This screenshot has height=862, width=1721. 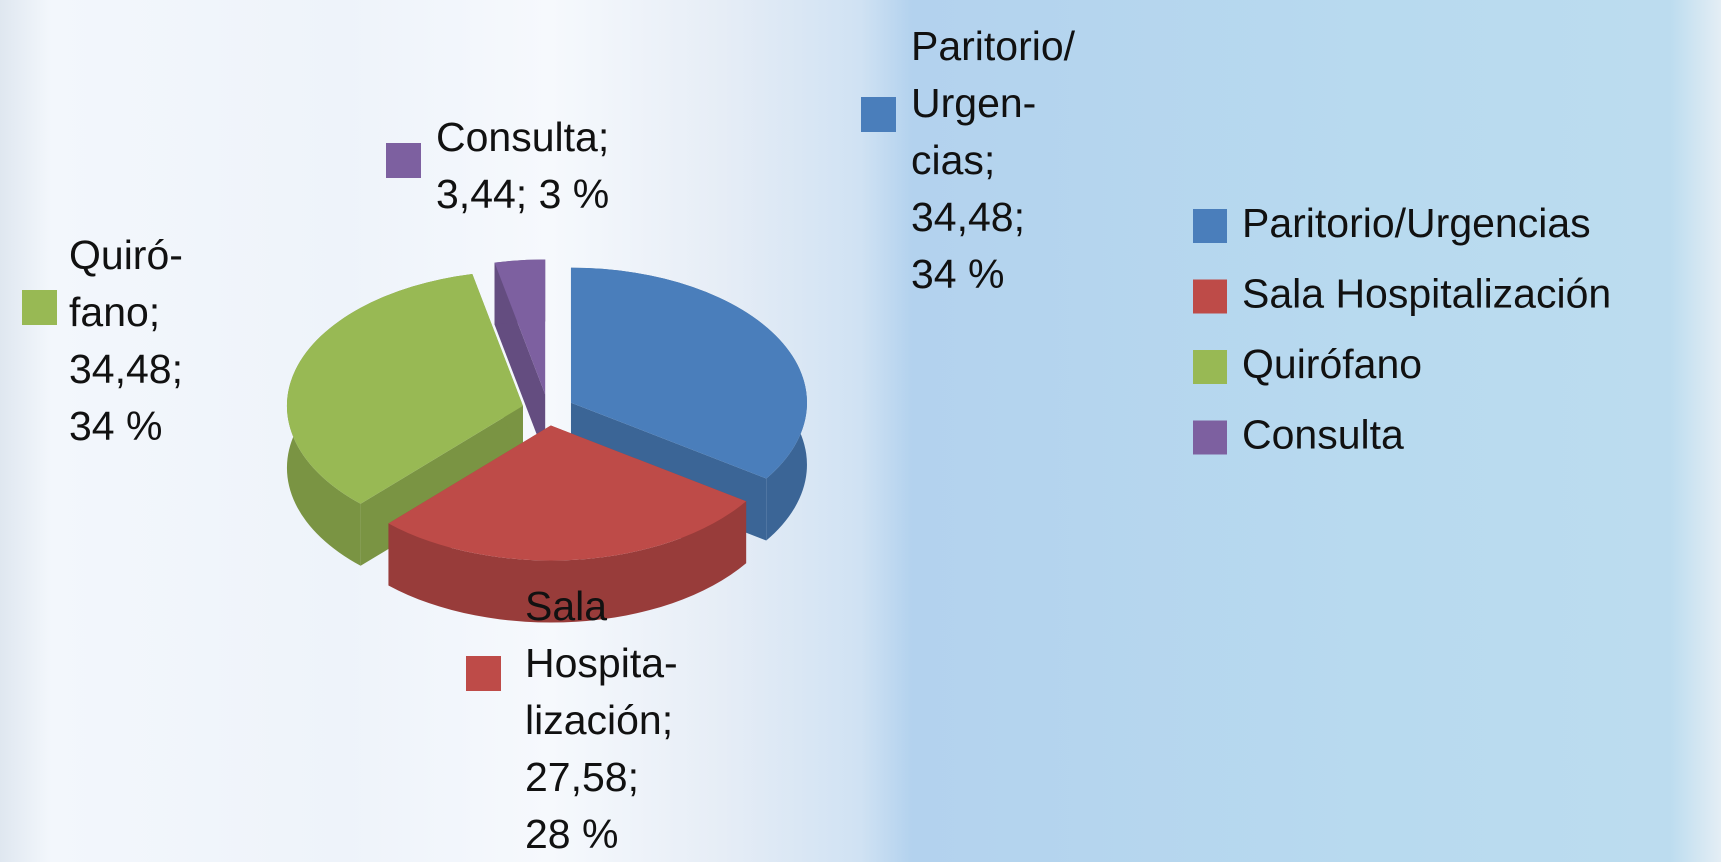 I want to click on data-label: Consulta; 3,44; 3 %, so click(x=522, y=165).